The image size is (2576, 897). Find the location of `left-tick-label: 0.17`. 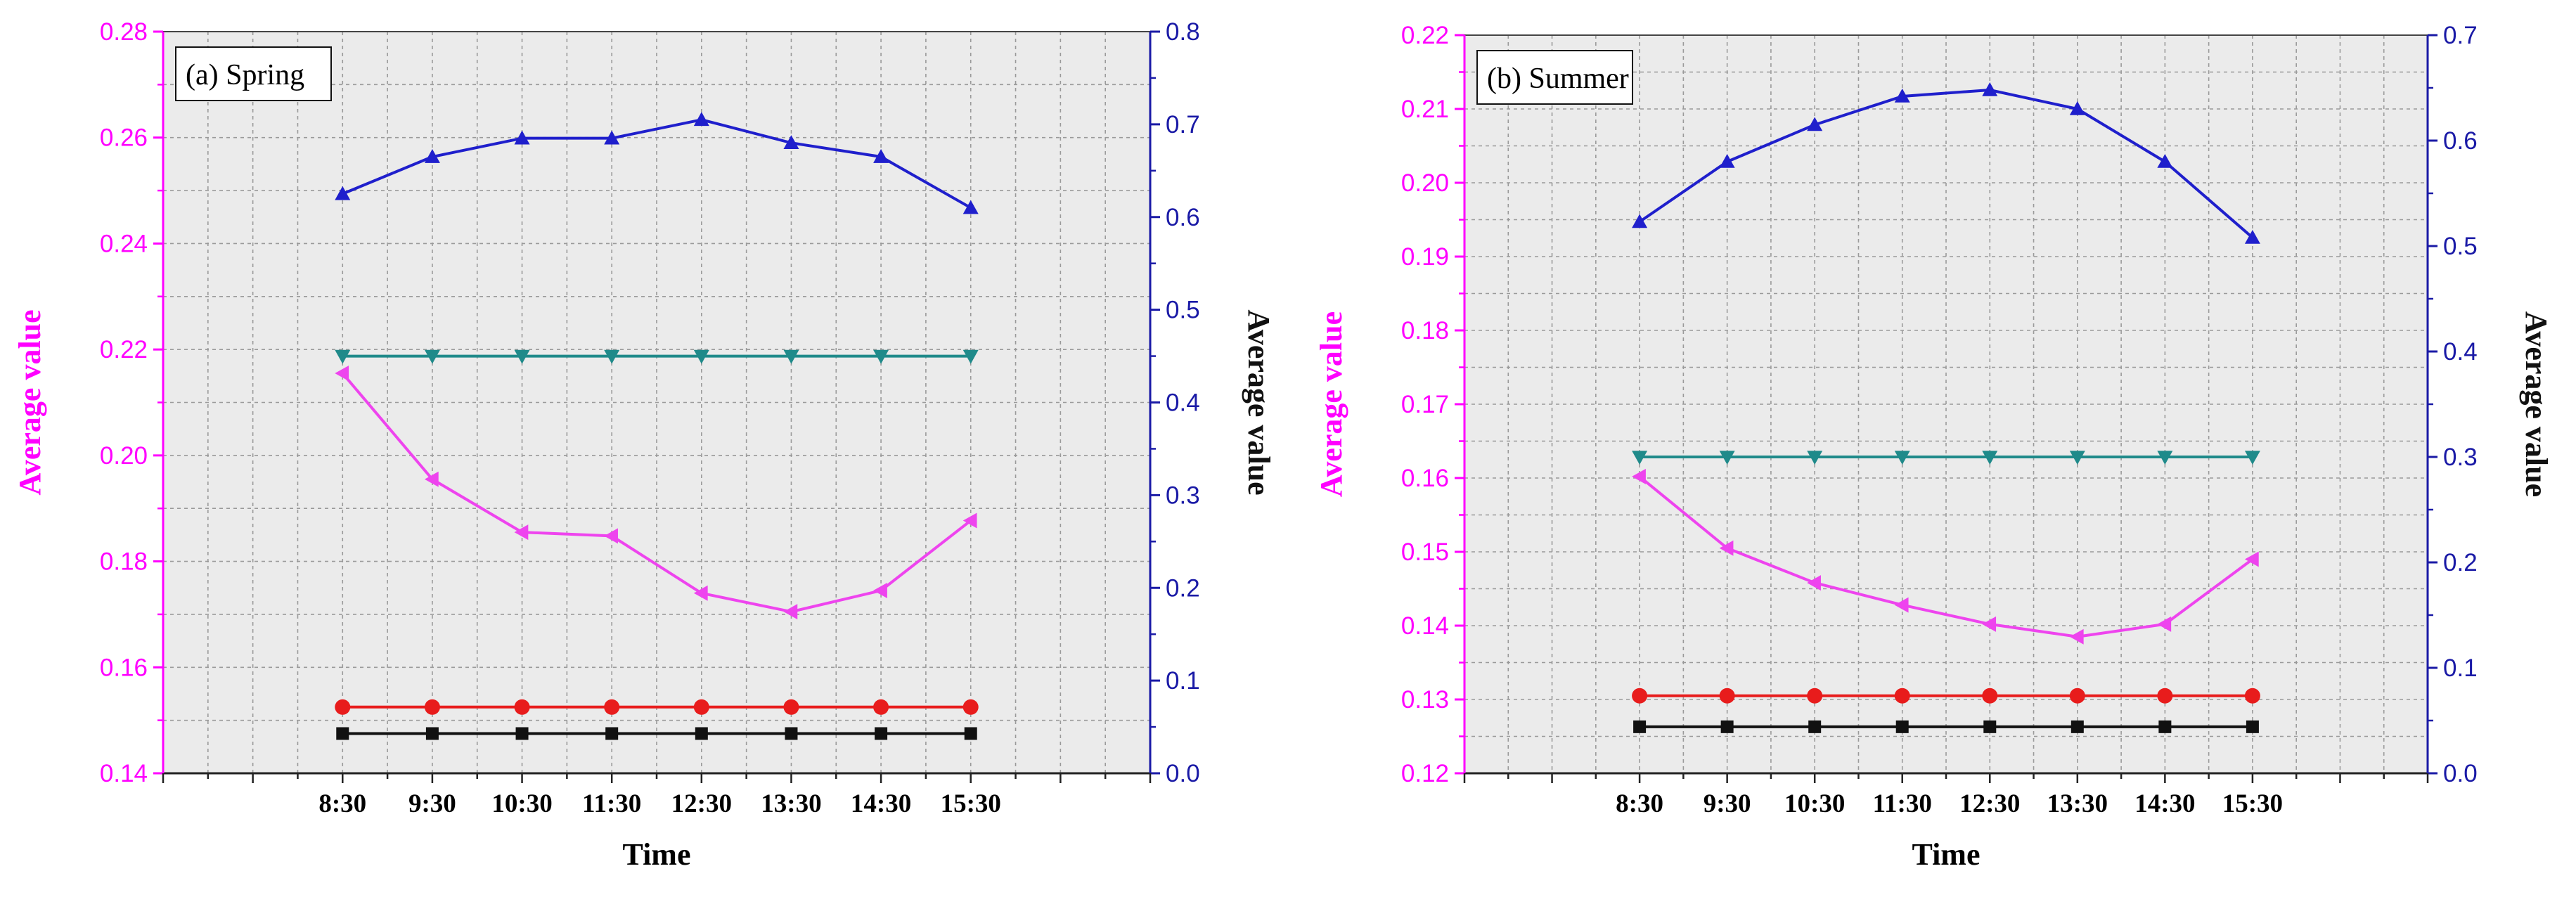

left-tick-label: 0.17 is located at coordinates (1425, 404).